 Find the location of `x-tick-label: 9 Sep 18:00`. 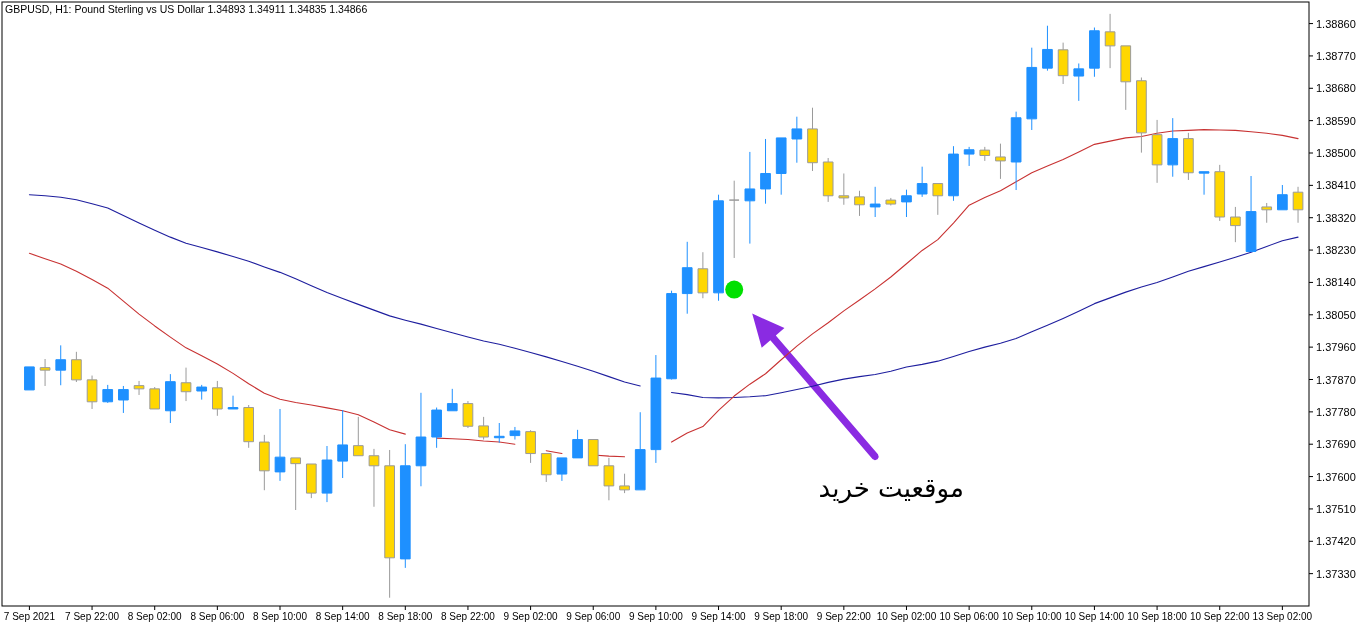

x-tick-label: 9 Sep 18:00 is located at coordinates (781, 616).